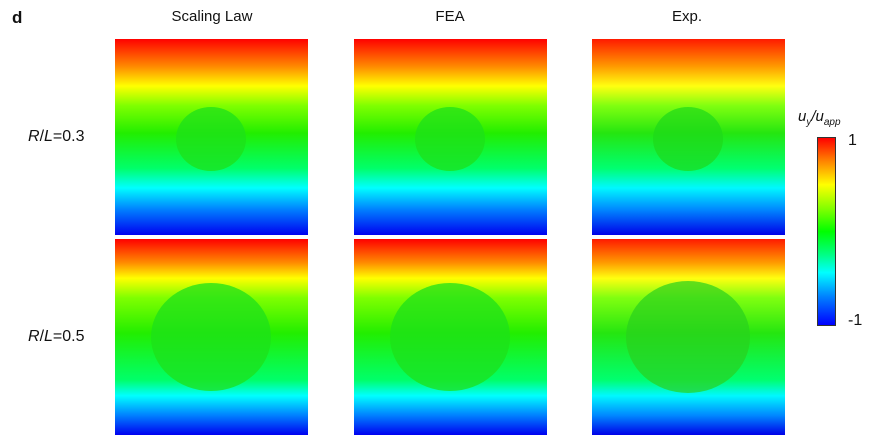  I want to click on colorbar-min-label: -1, so click(855, 320).